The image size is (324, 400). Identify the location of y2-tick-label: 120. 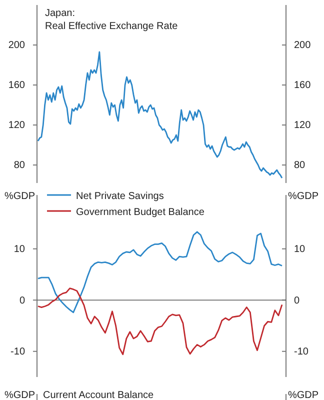
(303, 126).